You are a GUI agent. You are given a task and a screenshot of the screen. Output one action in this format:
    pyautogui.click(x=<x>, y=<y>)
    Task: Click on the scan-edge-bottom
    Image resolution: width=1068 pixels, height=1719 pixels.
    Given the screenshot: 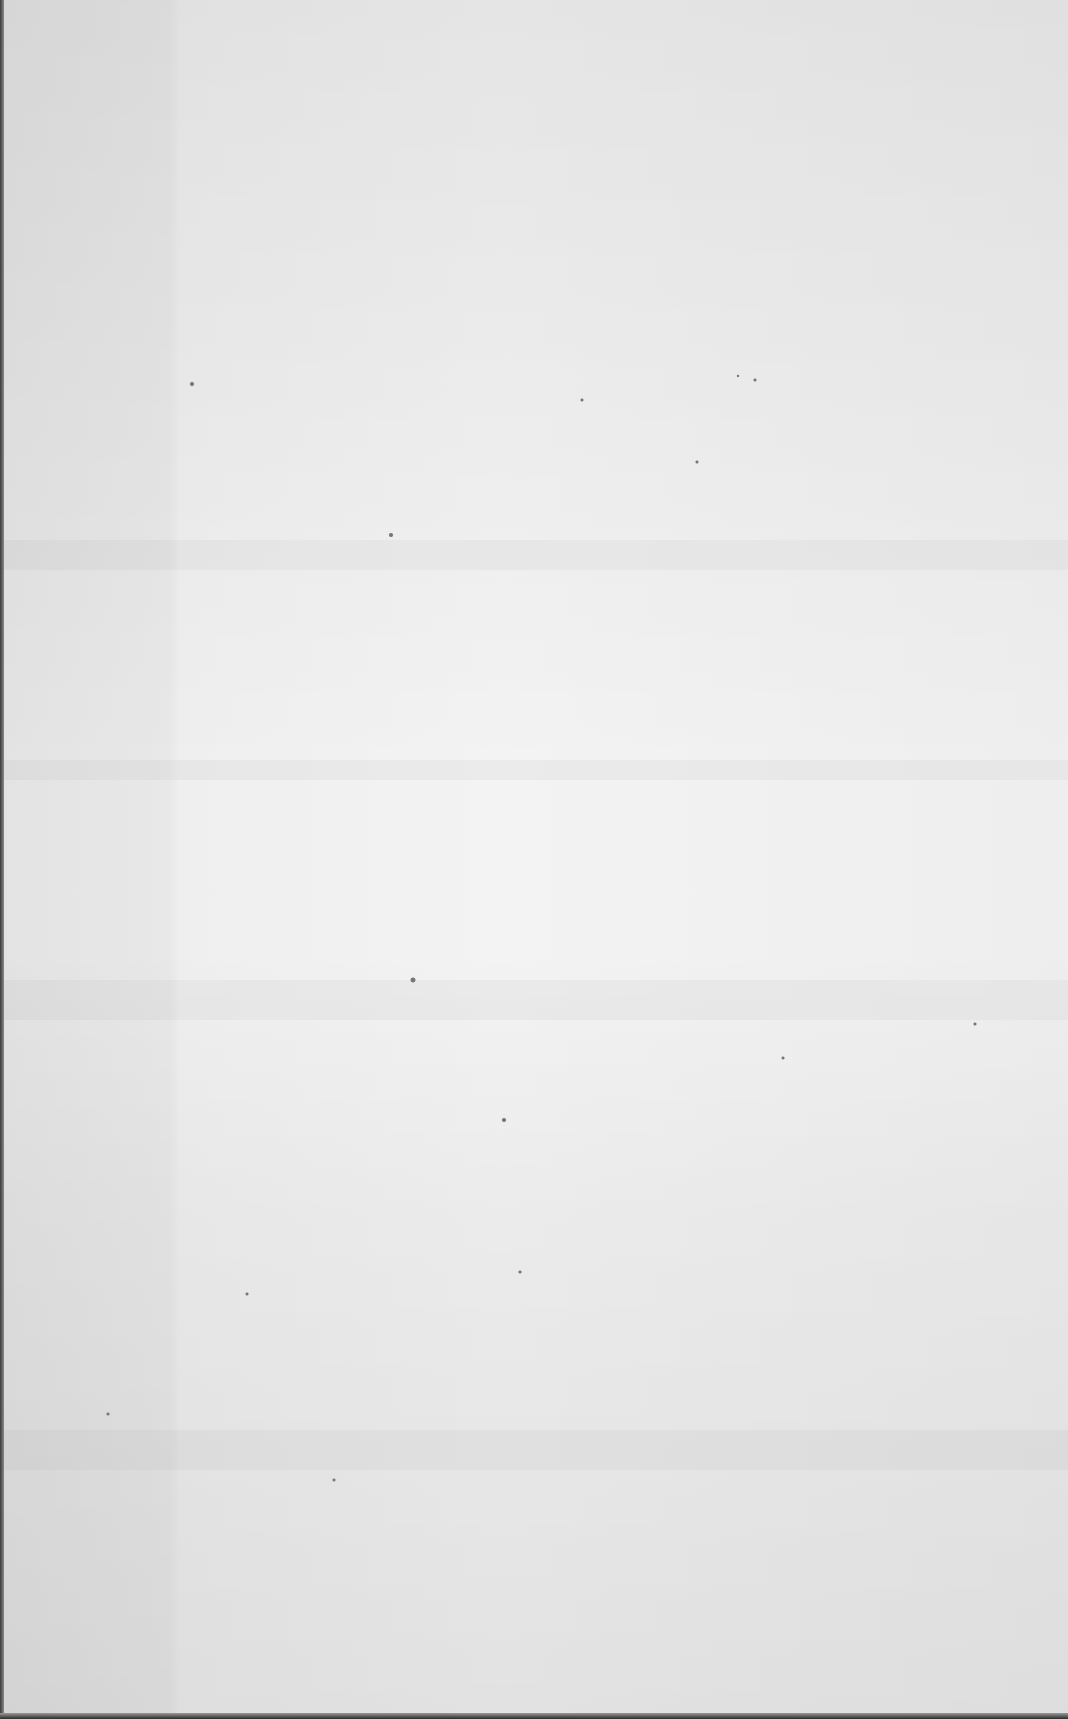 What is the action you would take?
    pyautogui.click(x=534, y=1716)
    